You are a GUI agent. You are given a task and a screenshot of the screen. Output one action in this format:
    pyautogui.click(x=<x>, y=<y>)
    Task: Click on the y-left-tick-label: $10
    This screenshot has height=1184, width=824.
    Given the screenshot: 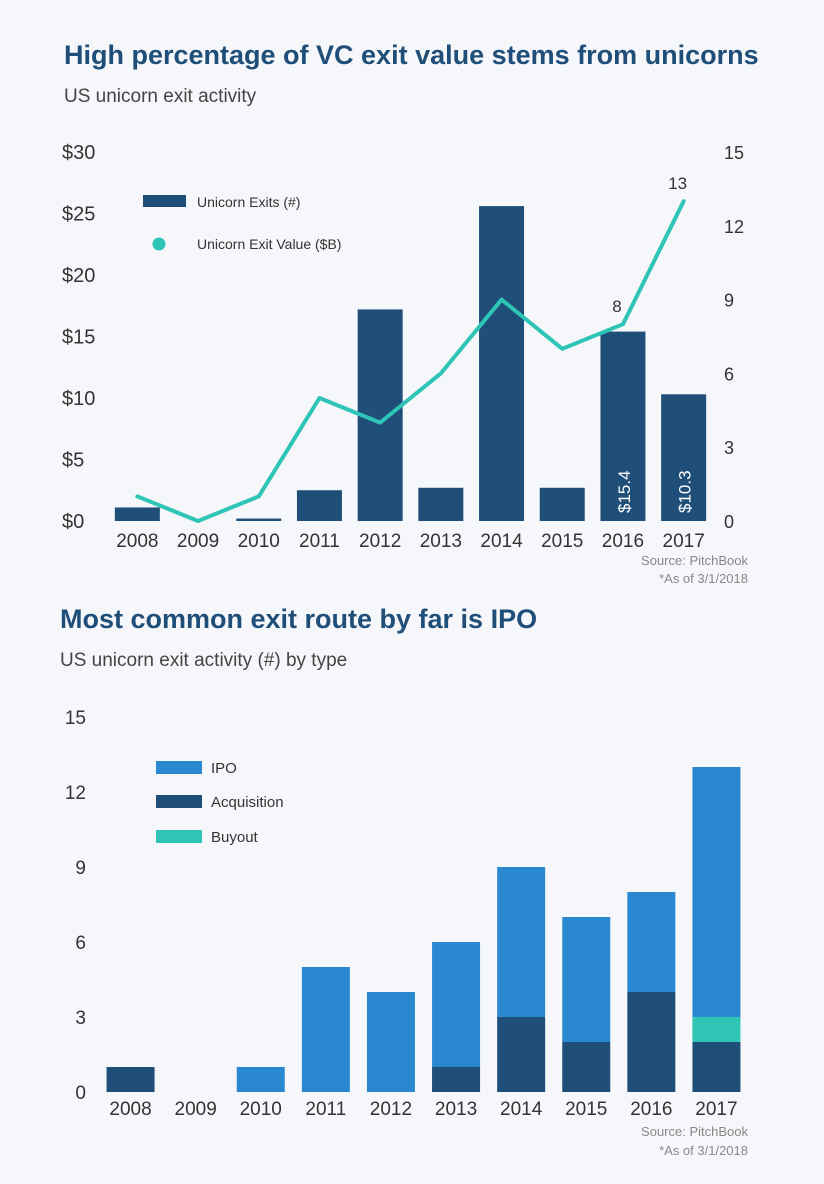 What is the action you would take?
    pyautogui.click(x=78, y=399)
    